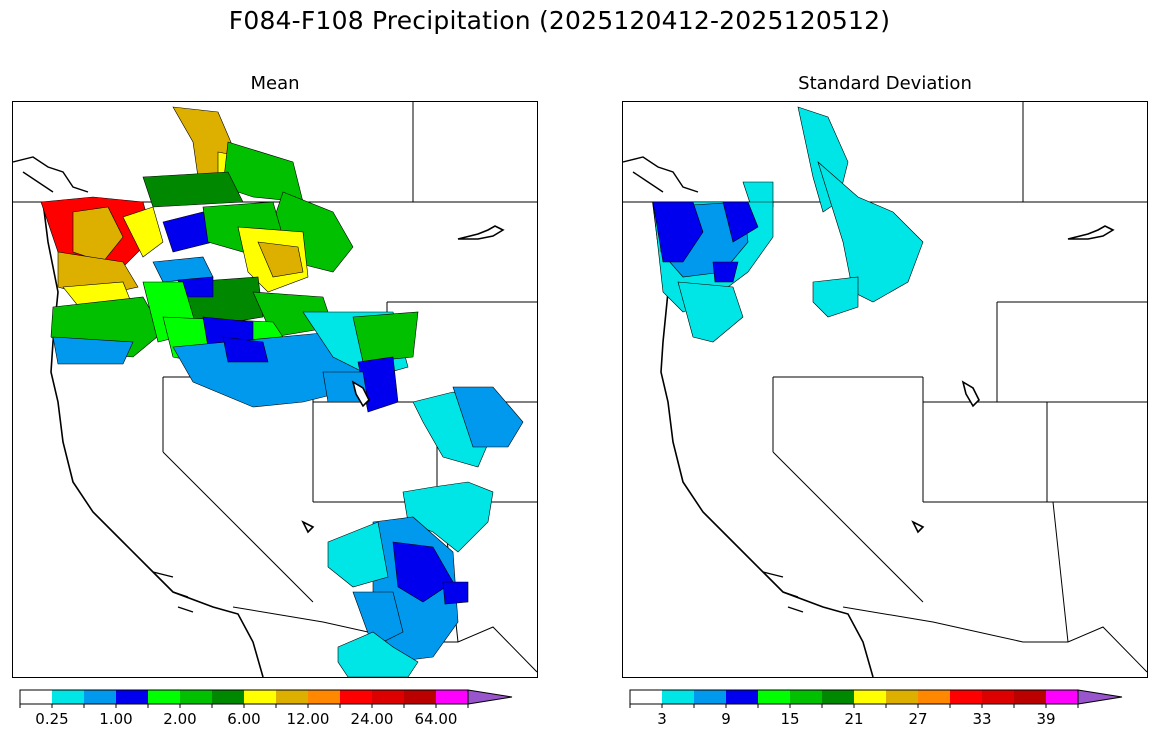 This screenshot has width=1159, height=741. What do you see at coordinates (790, 719) in the screenshot?
I see `colorbar-tick-label: 15` at bounding box center [790, 719].